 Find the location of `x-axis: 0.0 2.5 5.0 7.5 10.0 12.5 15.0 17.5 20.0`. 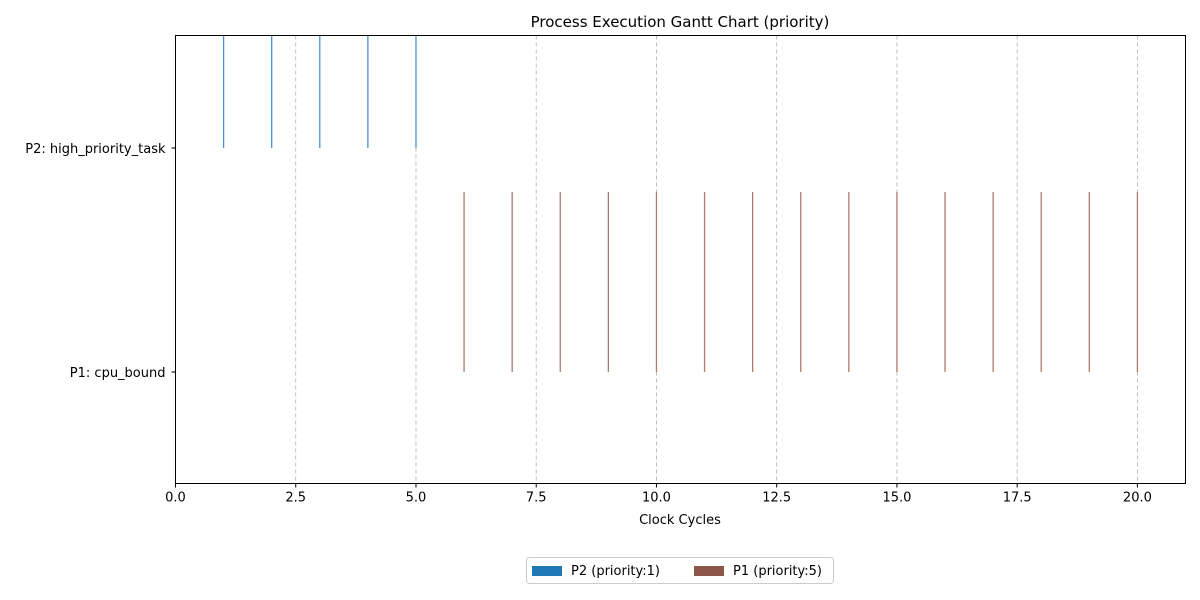

x-axis: 0.0 2.5 5.0 7.5 10.0 12.5 15.0 17.5 20.0 is located at coordinates (658, 494).